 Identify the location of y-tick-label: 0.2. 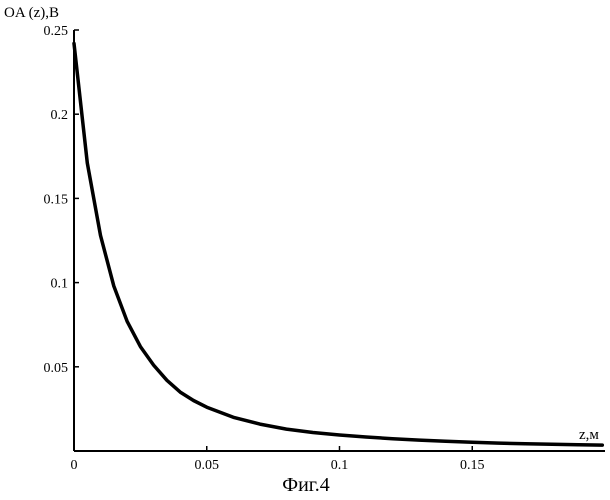
(60, 115).